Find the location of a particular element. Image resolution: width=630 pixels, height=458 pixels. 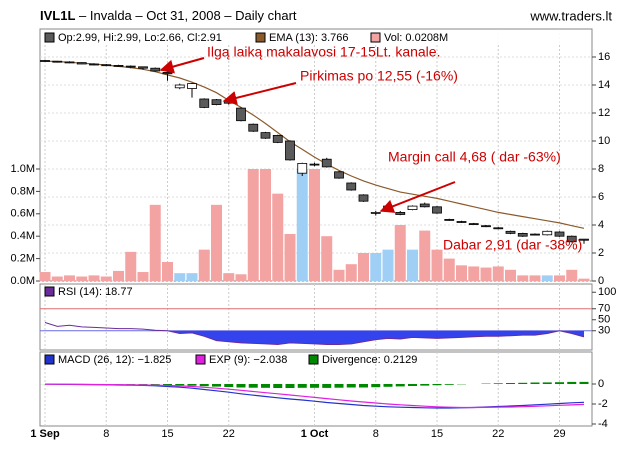

y-tick-label: 12 is located at coordinates (604, 113).